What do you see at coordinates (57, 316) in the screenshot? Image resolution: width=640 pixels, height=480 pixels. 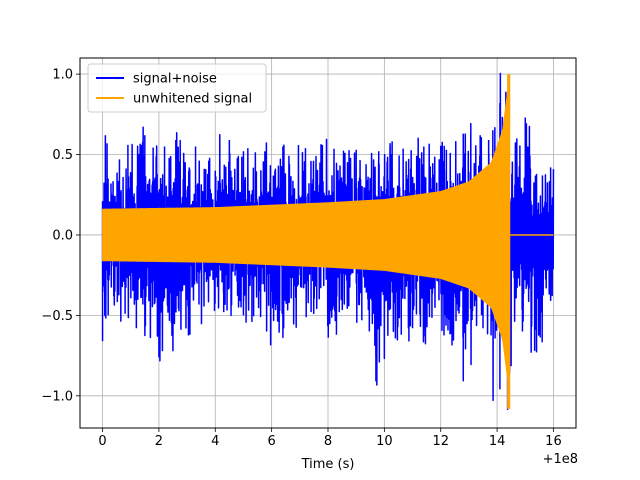 I see `y-tick-label: −0.5` at bounding box center [57, 316].